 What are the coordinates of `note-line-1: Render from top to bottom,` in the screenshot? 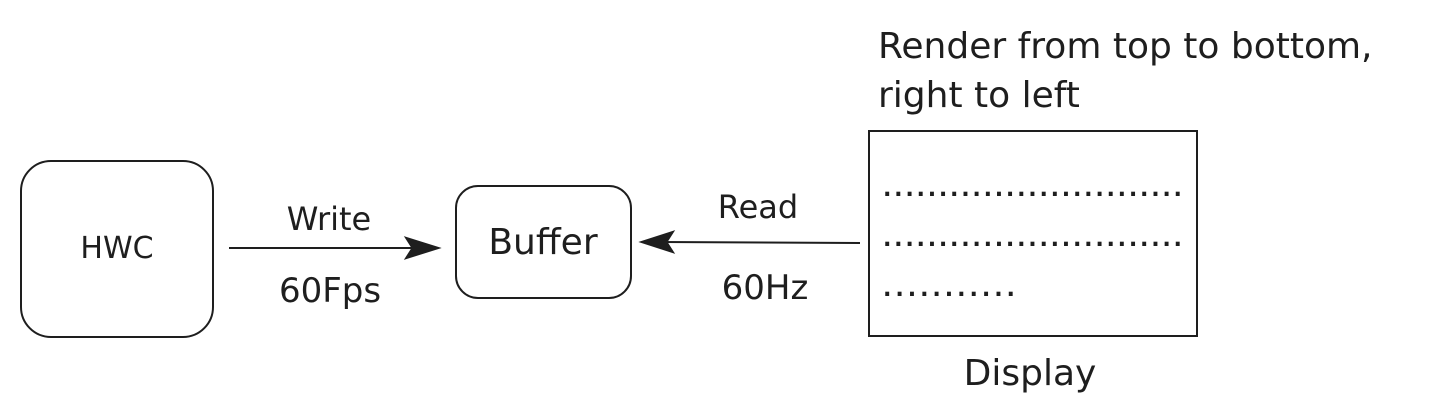 It's located at (1125, 46).